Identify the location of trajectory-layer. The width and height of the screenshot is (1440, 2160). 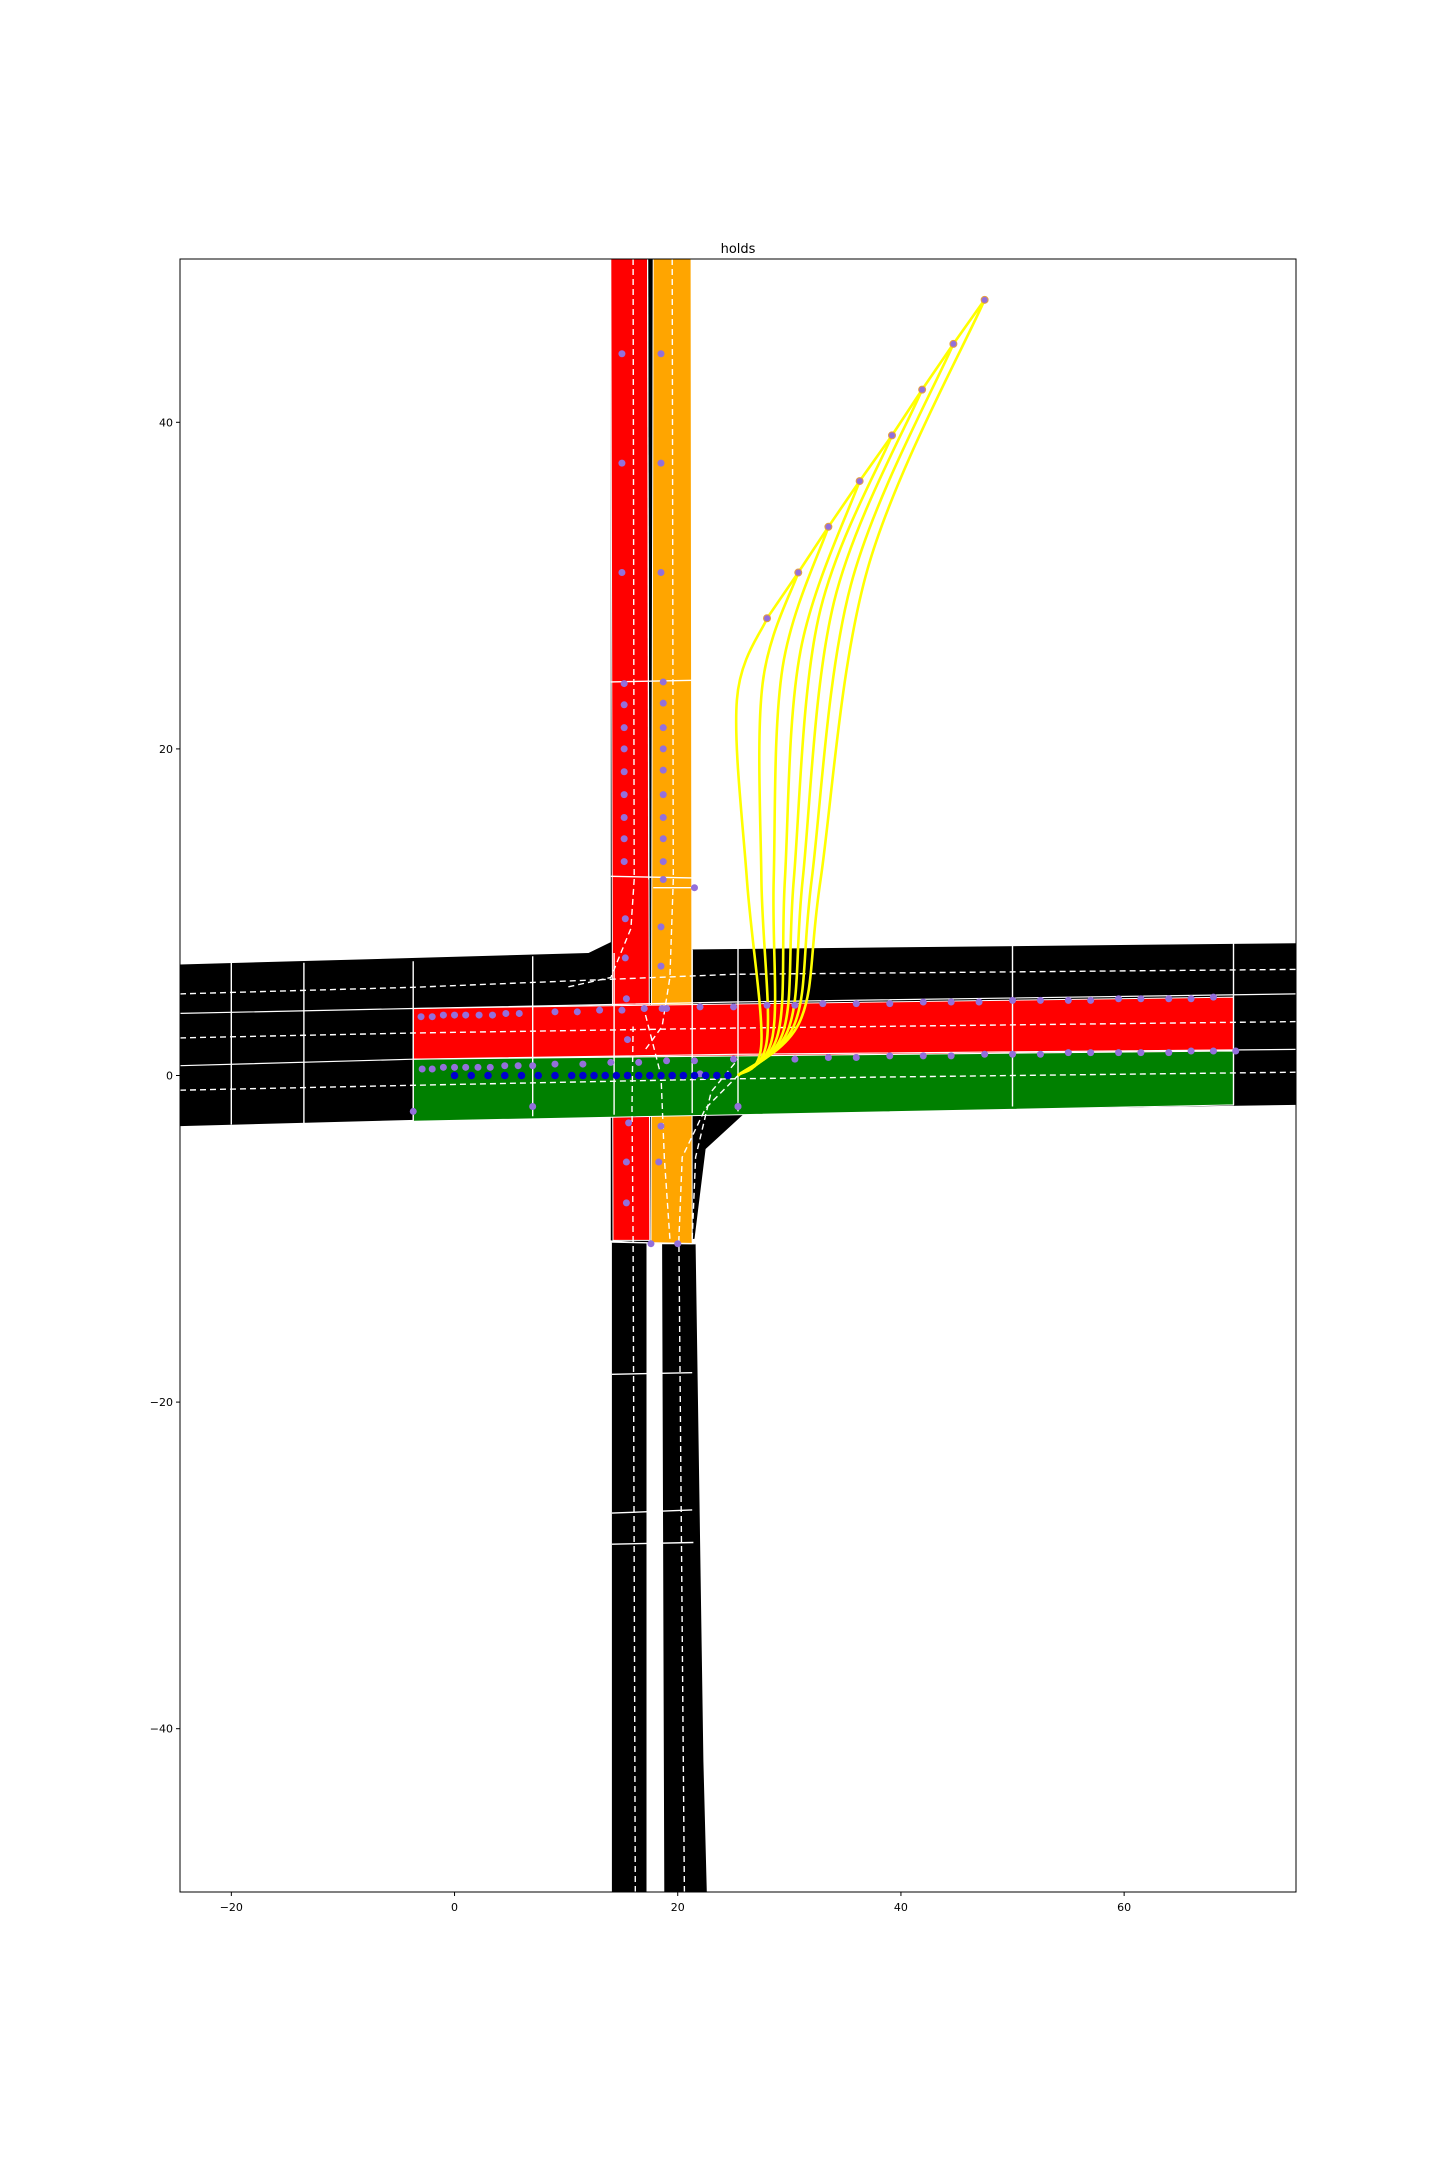
(861, 686).